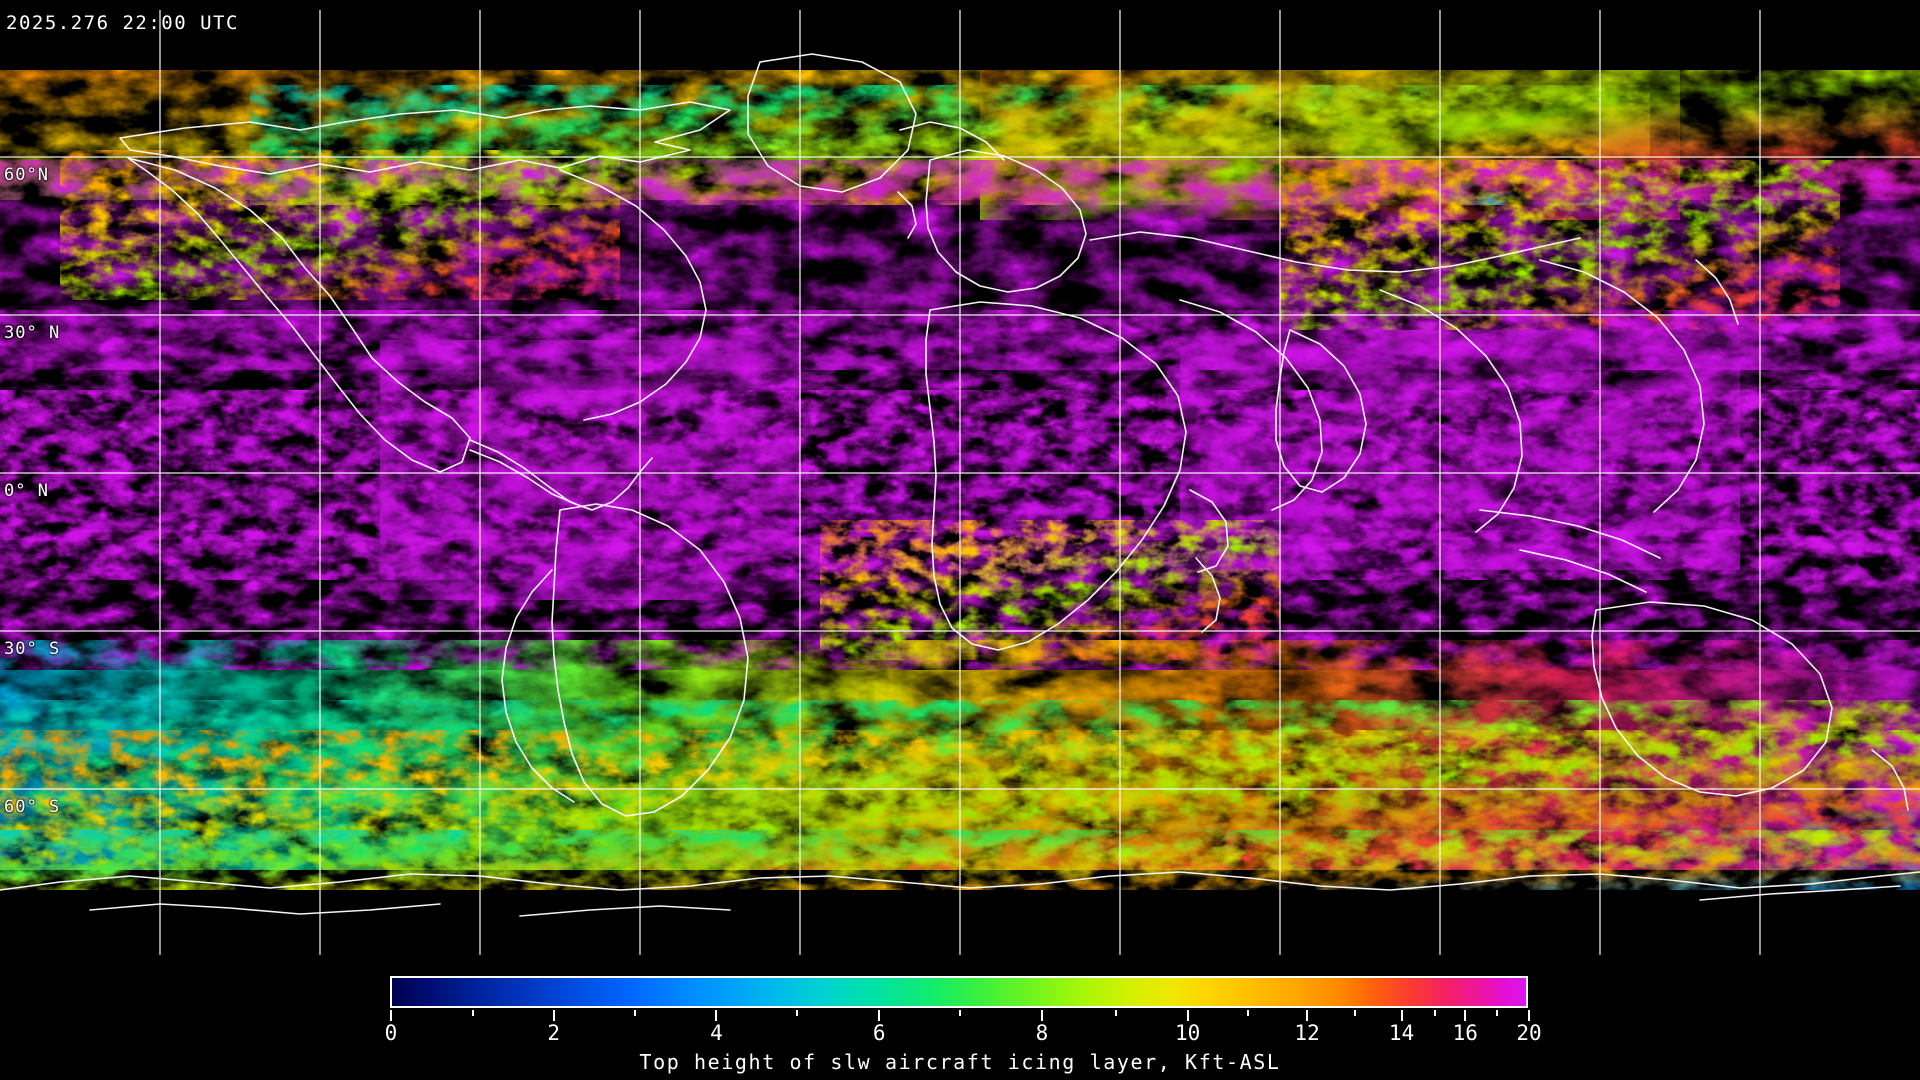 The height and width of the screenshot is (1080, 1920). Describe the element at coordinates (1307, 1033) in the screenshot. I see `colorbar-label-12: 12` at that location.